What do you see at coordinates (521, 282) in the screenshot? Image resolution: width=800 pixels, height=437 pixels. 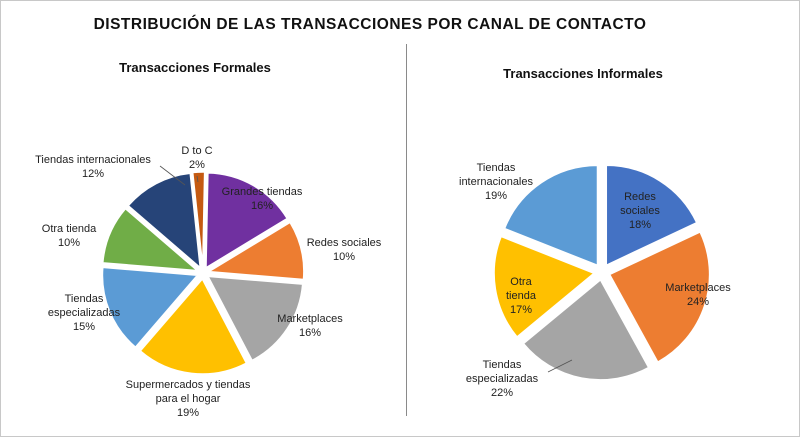 I see `svg-text: Otra` at bounding box center [521, 282].